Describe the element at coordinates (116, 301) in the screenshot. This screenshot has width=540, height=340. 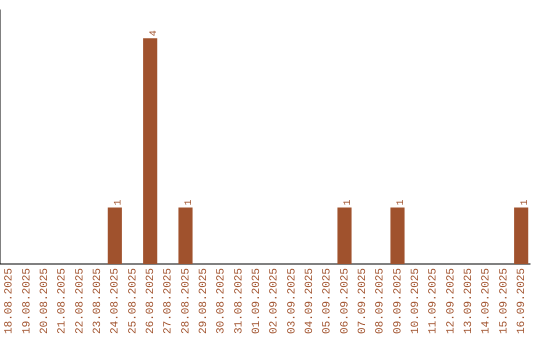
I see `x-tick-label: 24.08.2025` at that location.